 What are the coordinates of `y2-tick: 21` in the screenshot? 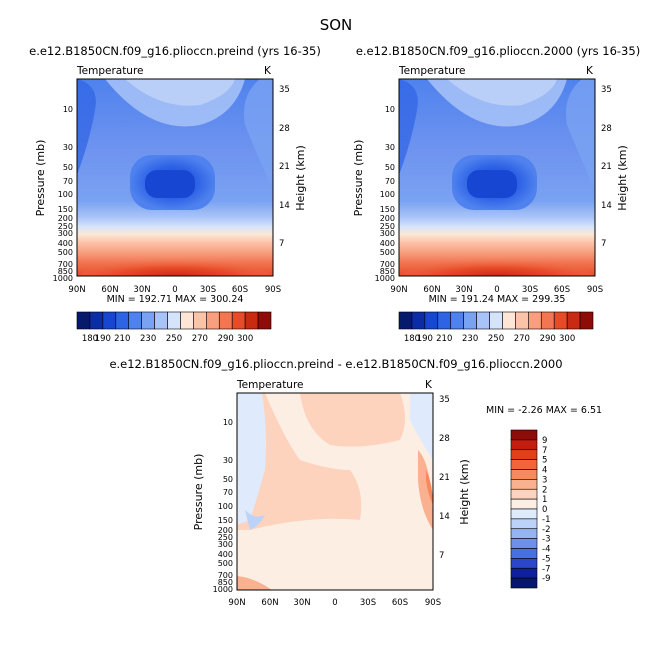 It's located at (444, 478).